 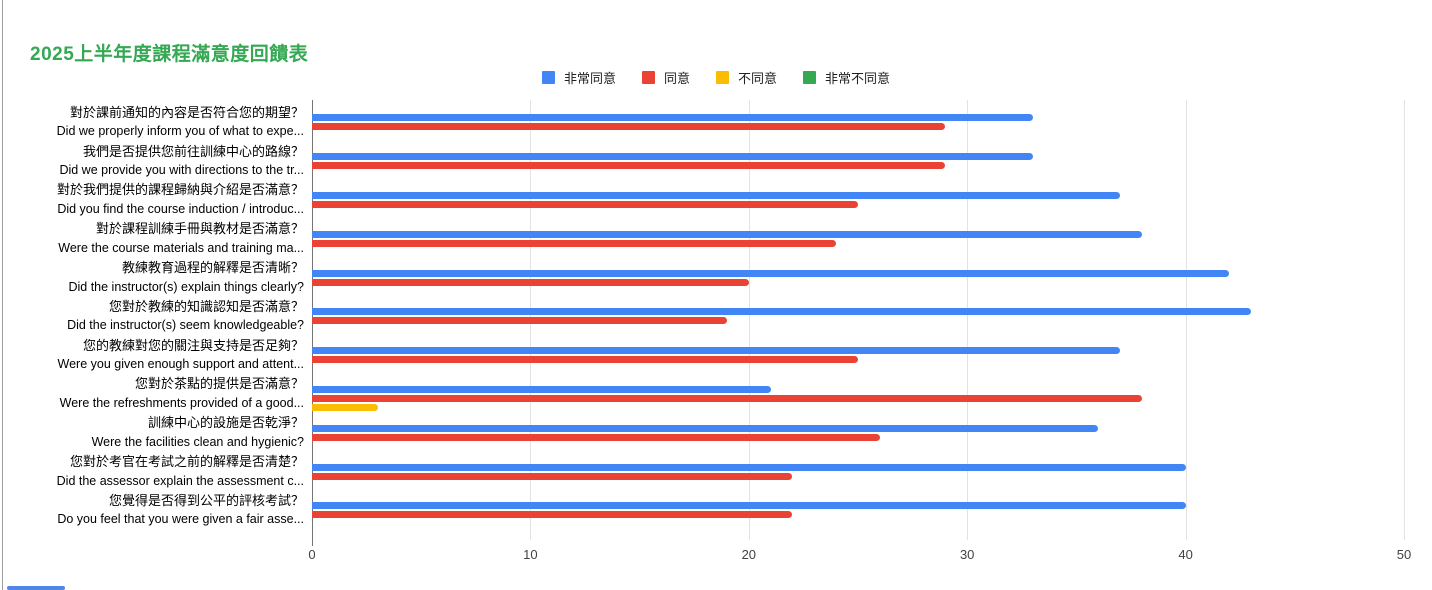 What do you see at coordinates (36, 588) in the screenshot?
I see `horizontal-scrollbar-thumb` at bounding box center [36, 588].